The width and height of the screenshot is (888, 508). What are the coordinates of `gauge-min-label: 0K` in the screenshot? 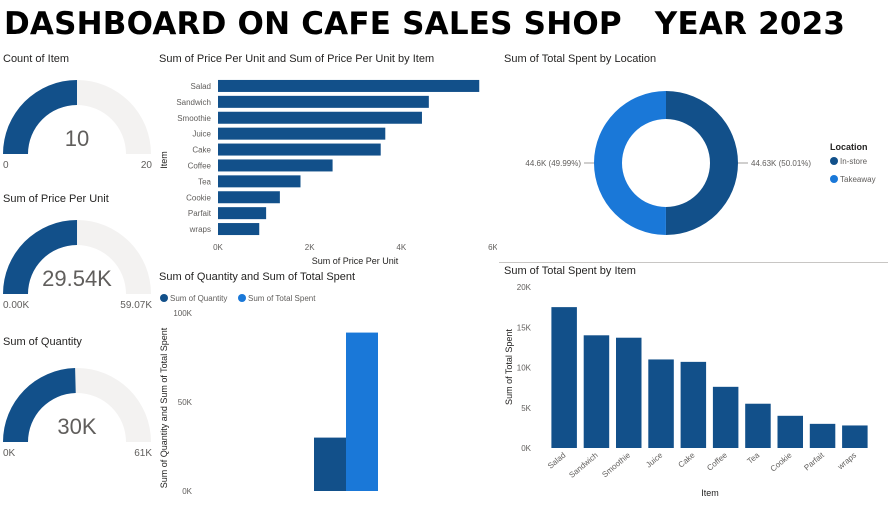 It's located at (9, 453).